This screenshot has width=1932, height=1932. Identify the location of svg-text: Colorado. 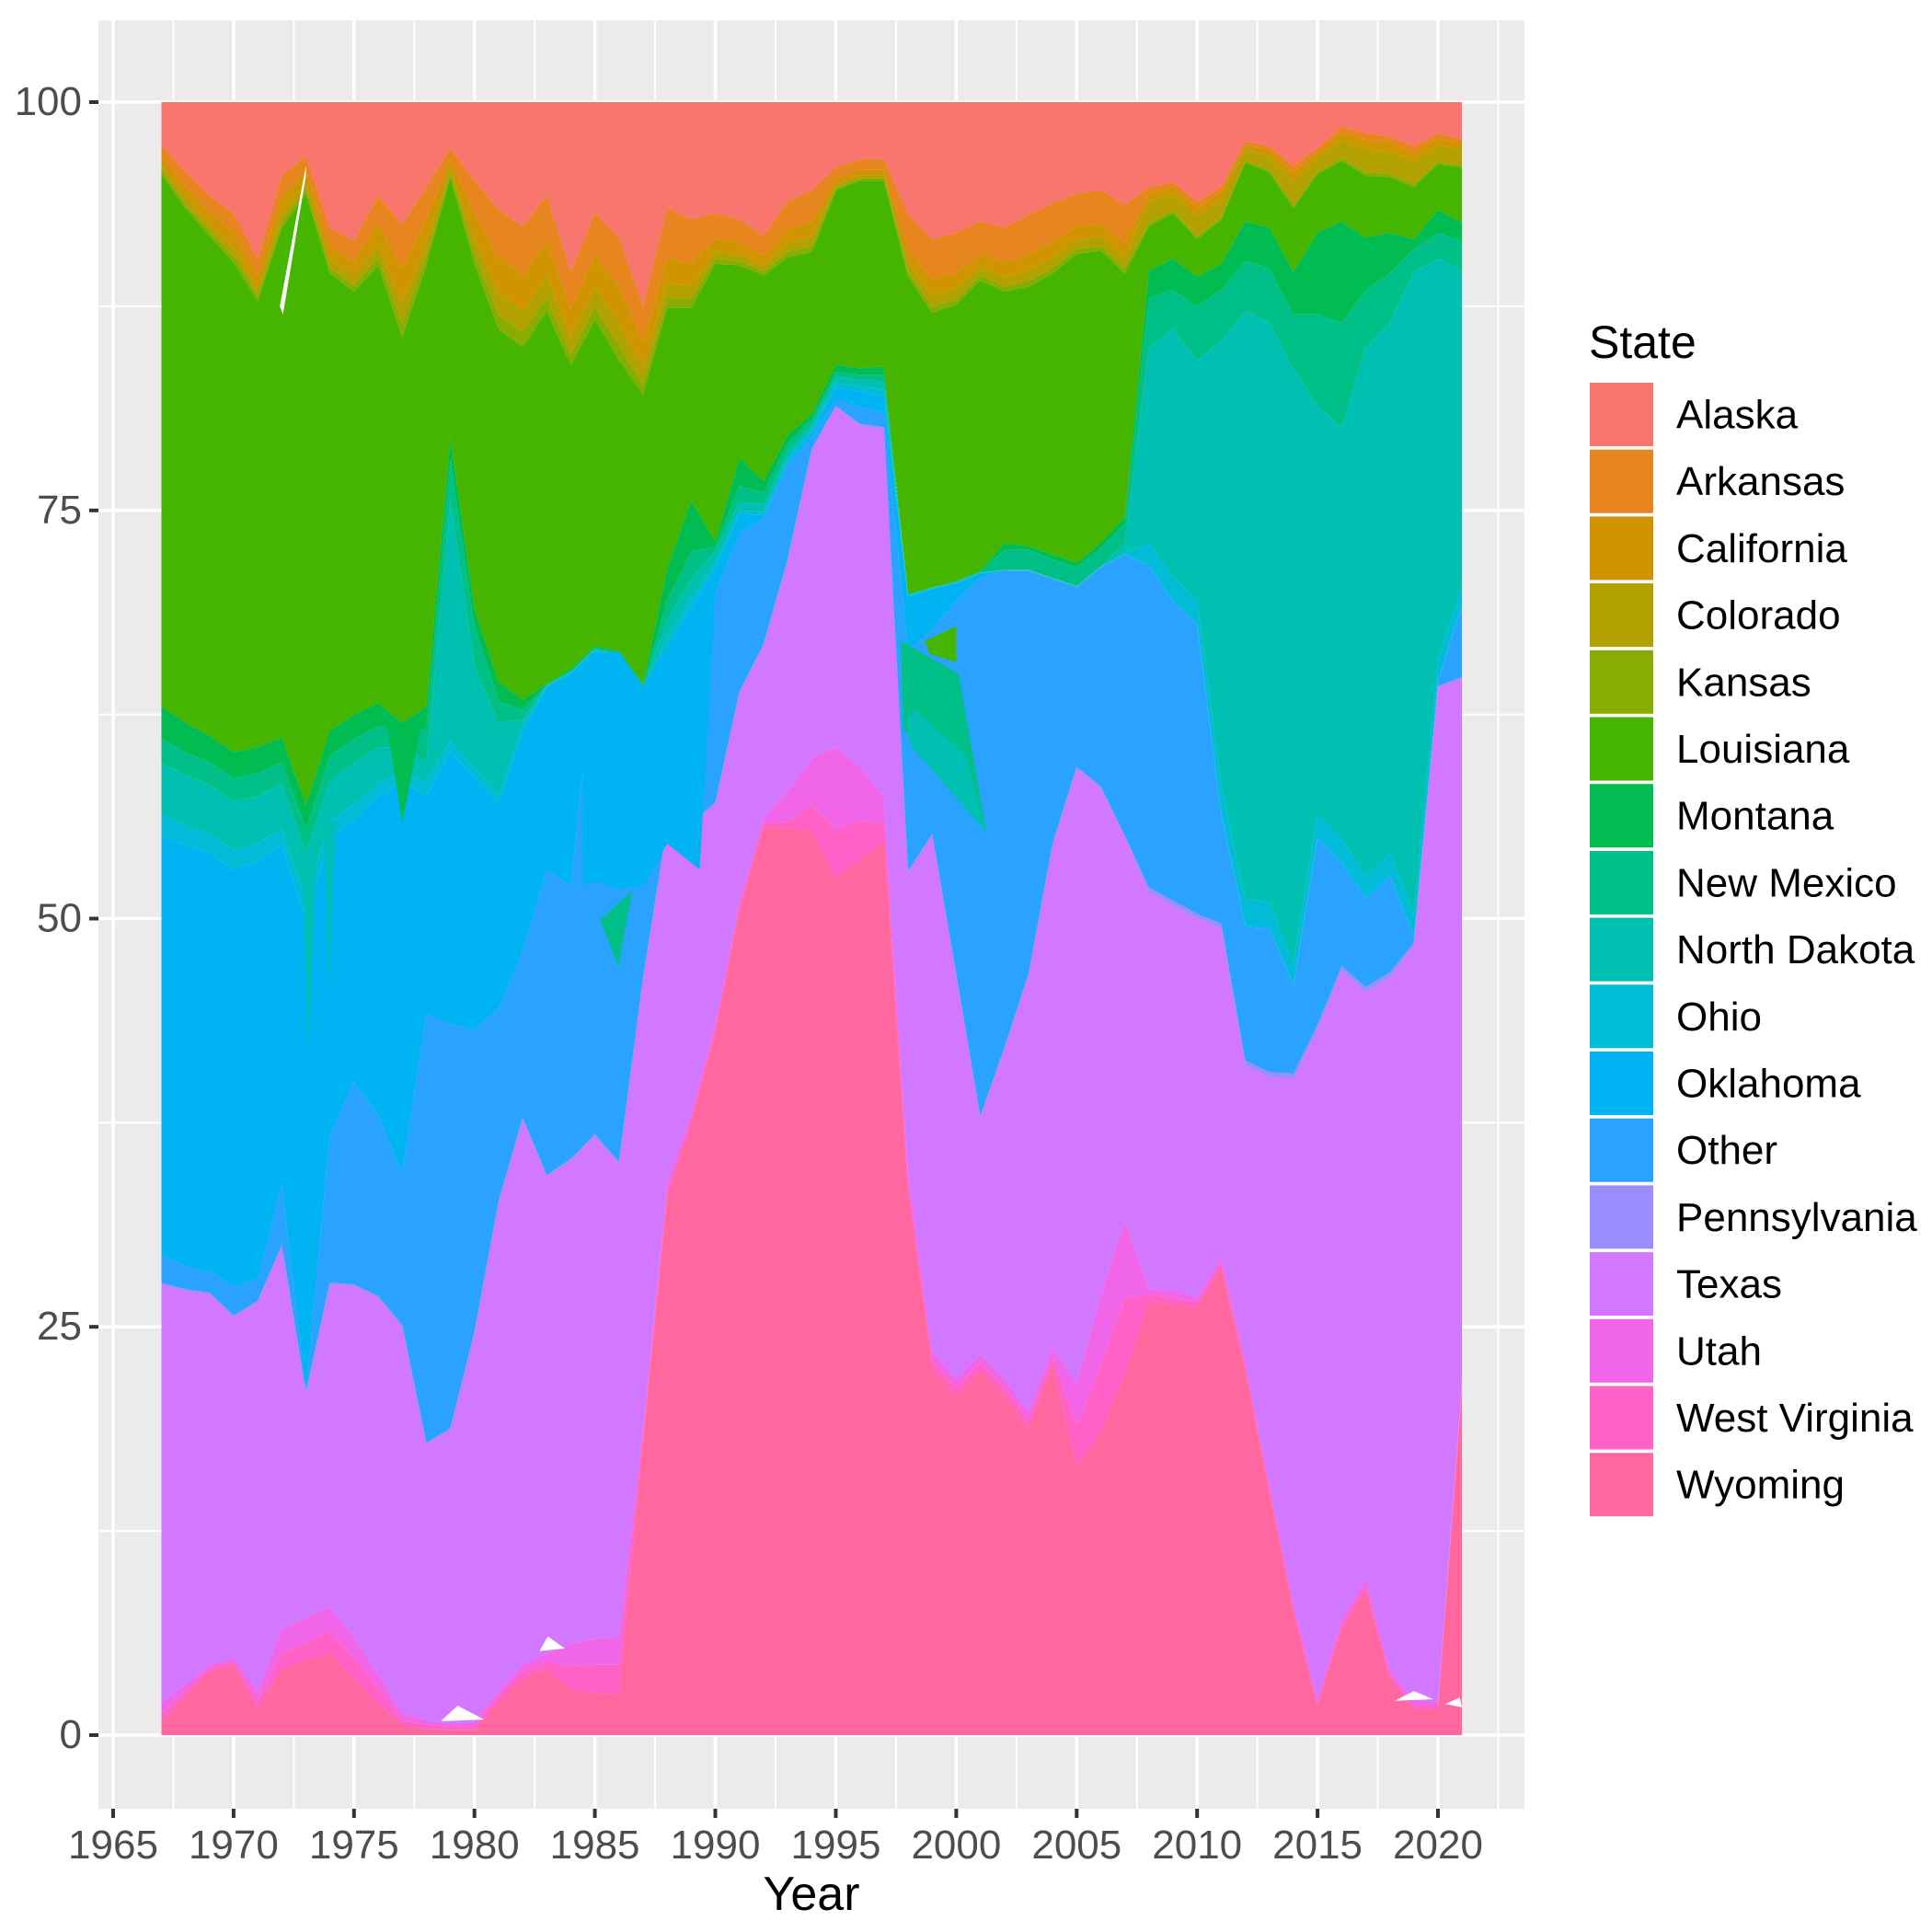
(1758, 615).